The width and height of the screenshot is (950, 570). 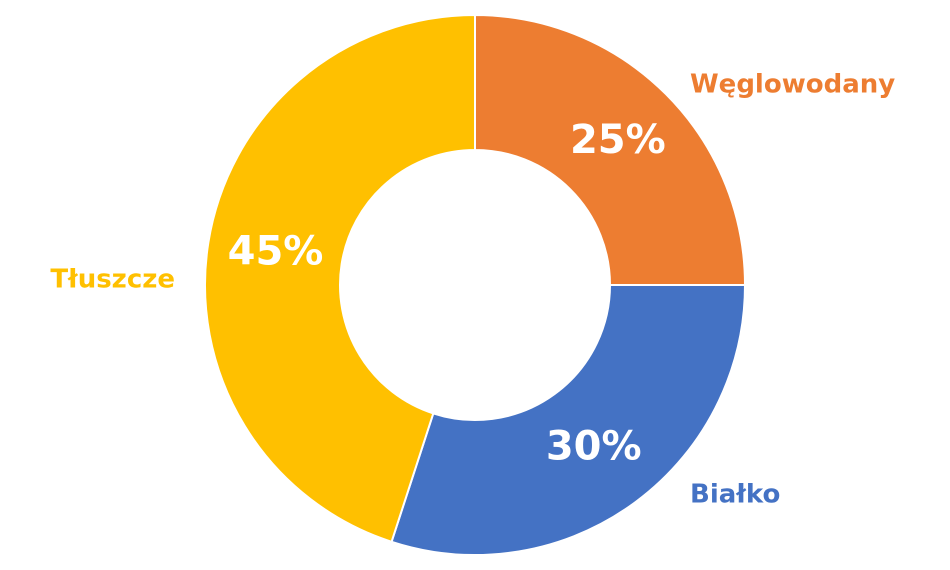 I want to click on category-label: Węglowodany, so click(x=792, y=85).